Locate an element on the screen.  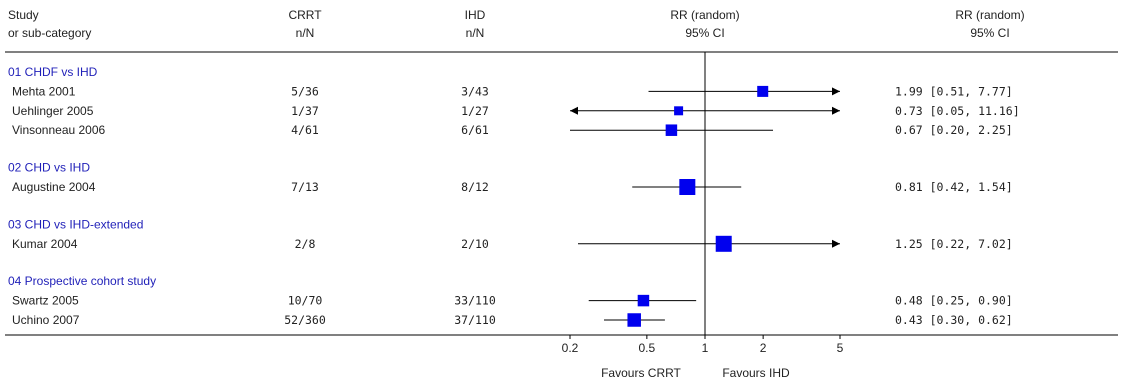
x-tick-label: 2 is located at coordinates (763, 348).